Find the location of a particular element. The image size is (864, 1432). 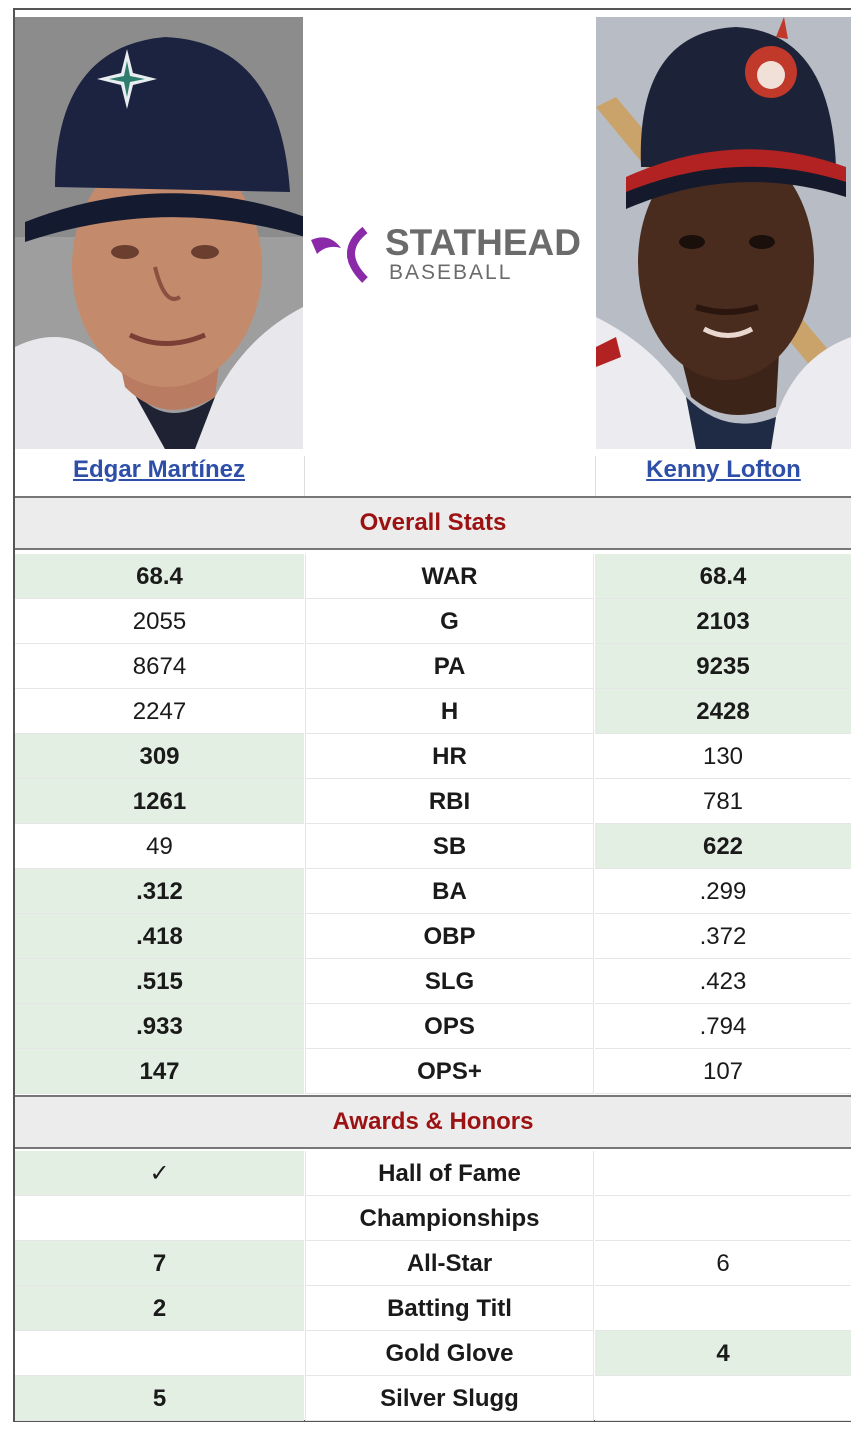

stat-label: RBI is located at coordinates (449, 801).